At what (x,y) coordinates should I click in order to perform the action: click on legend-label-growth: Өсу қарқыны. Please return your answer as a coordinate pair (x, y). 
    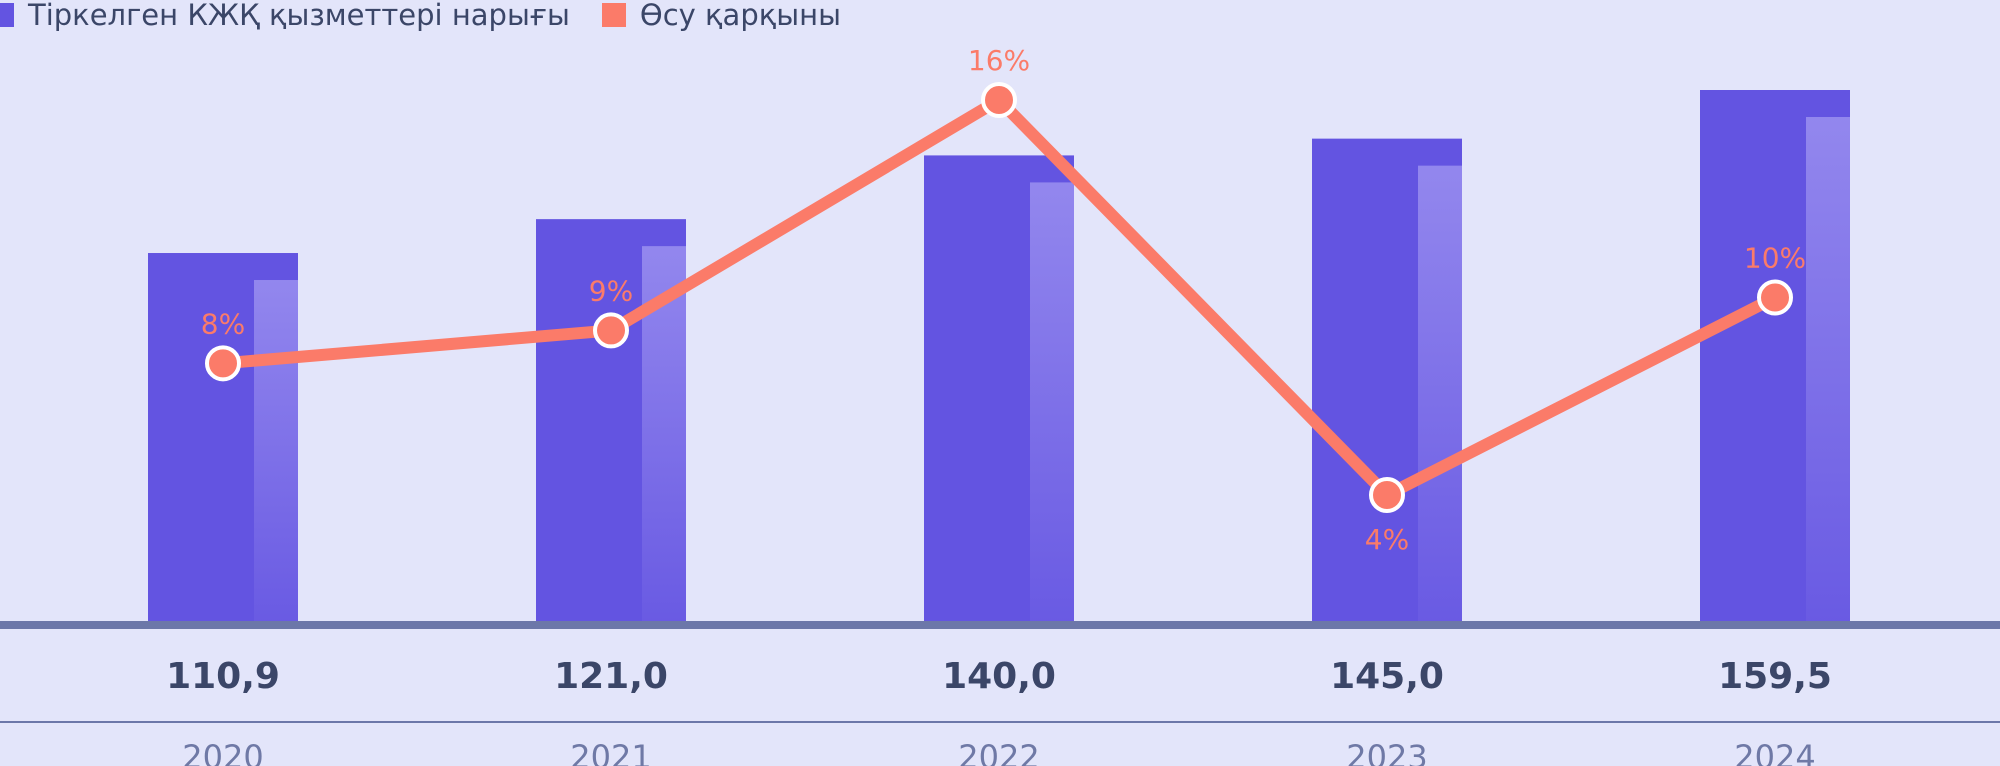
    Looking at the image, I should click on (740, 16).